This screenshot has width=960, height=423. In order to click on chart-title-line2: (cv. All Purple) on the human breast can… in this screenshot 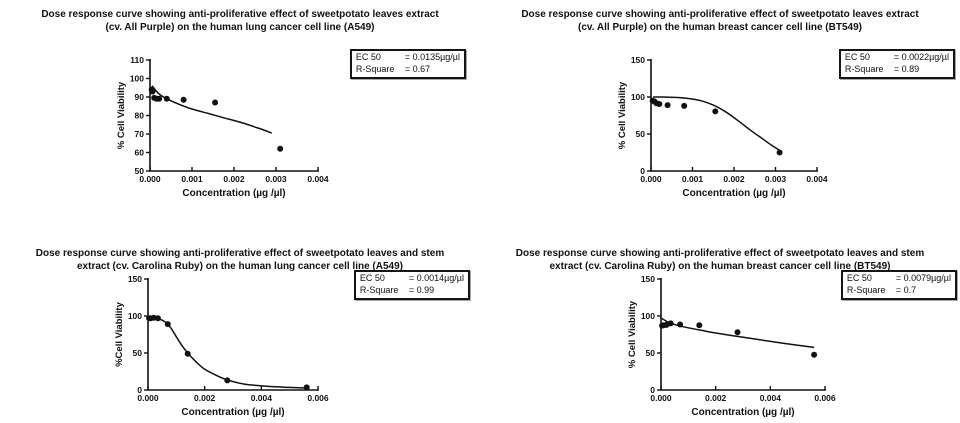, I will do `click(720, 27)`.